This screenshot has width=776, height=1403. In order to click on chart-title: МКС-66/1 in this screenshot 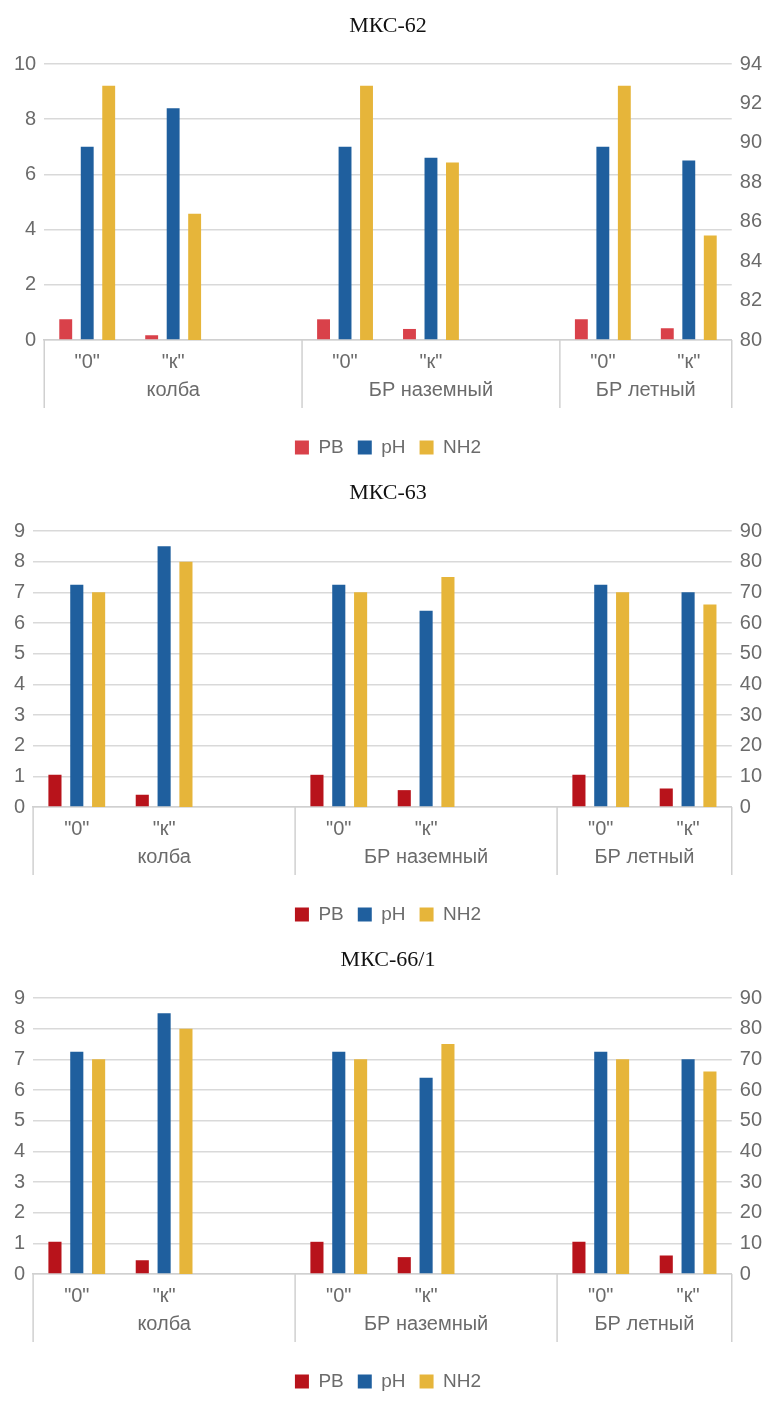, I will do `click(388, 959)`.